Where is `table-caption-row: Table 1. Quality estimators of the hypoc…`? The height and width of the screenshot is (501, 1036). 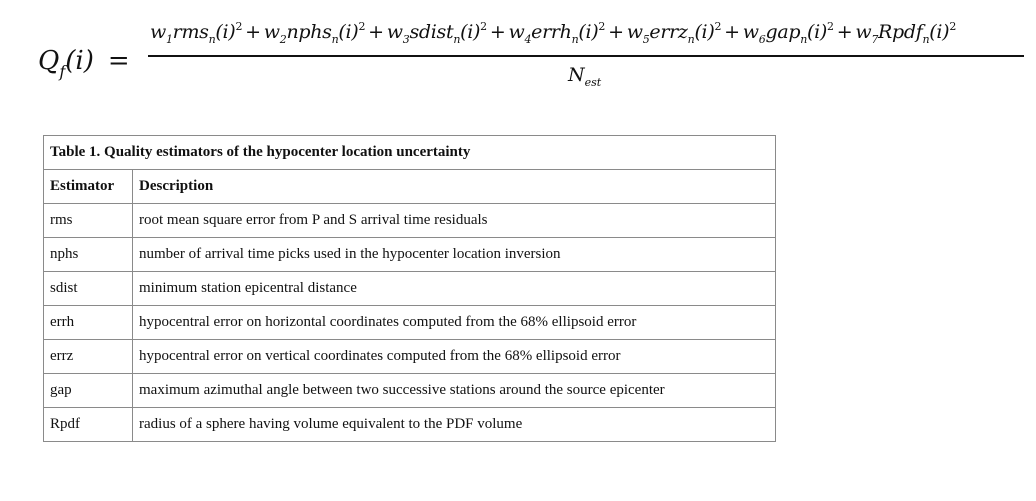
table-caption-row: Table 1. Quality estimators of the hypoc… is located at coordinates (409, 152).